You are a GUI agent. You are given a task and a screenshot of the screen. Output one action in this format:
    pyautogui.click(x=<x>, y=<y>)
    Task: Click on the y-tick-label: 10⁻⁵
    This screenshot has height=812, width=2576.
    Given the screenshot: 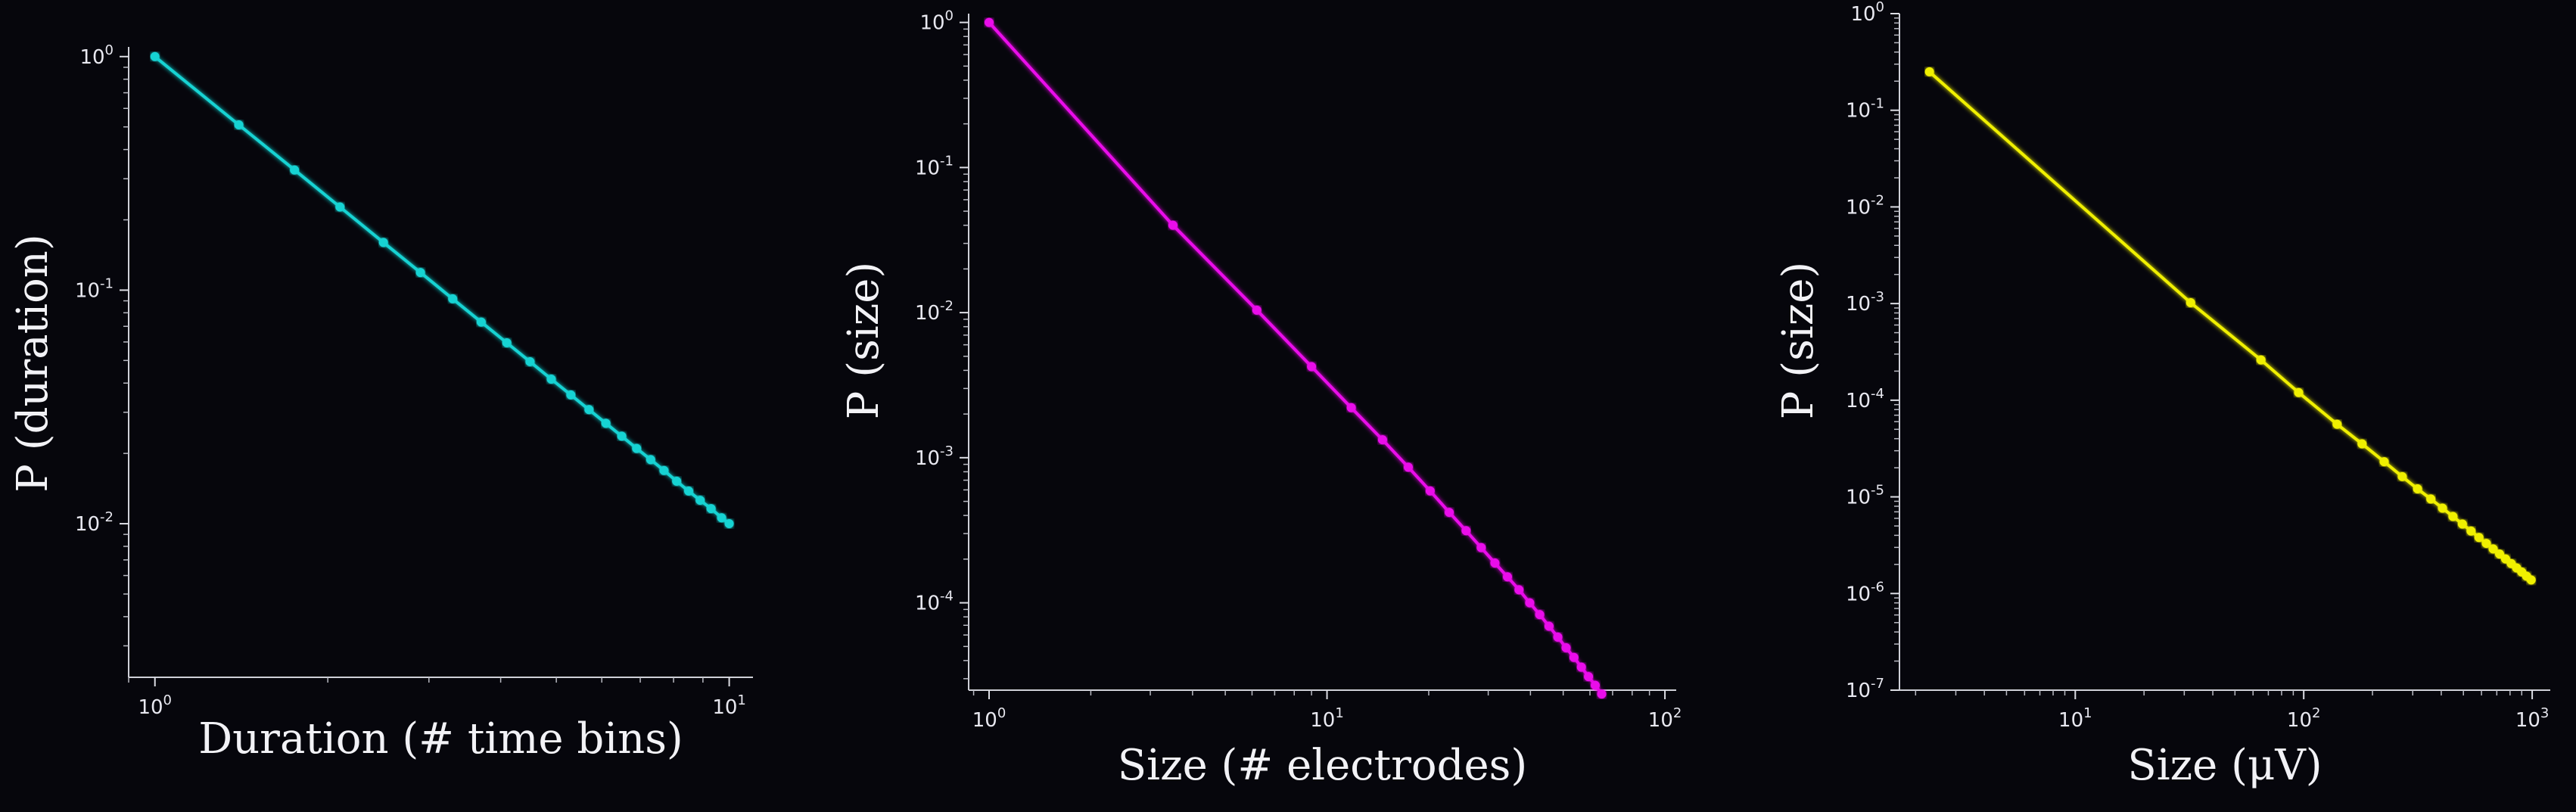 What is the action you would take?
    pyautogui.click(x=1865, y=496)
    